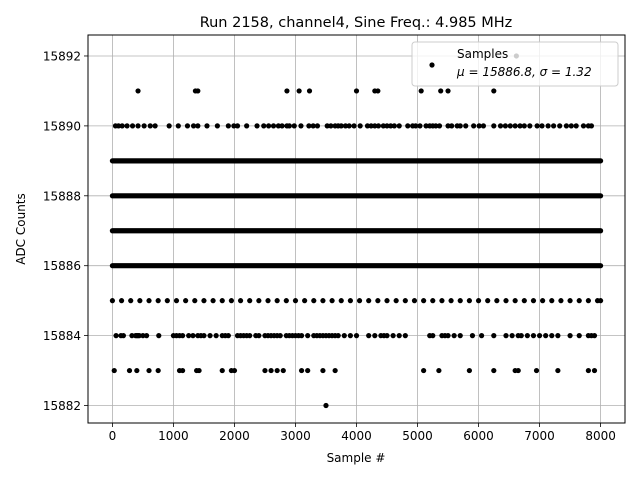 This screenshot has width=640, height=480. I want to click on legend-box, so click(515, 64).